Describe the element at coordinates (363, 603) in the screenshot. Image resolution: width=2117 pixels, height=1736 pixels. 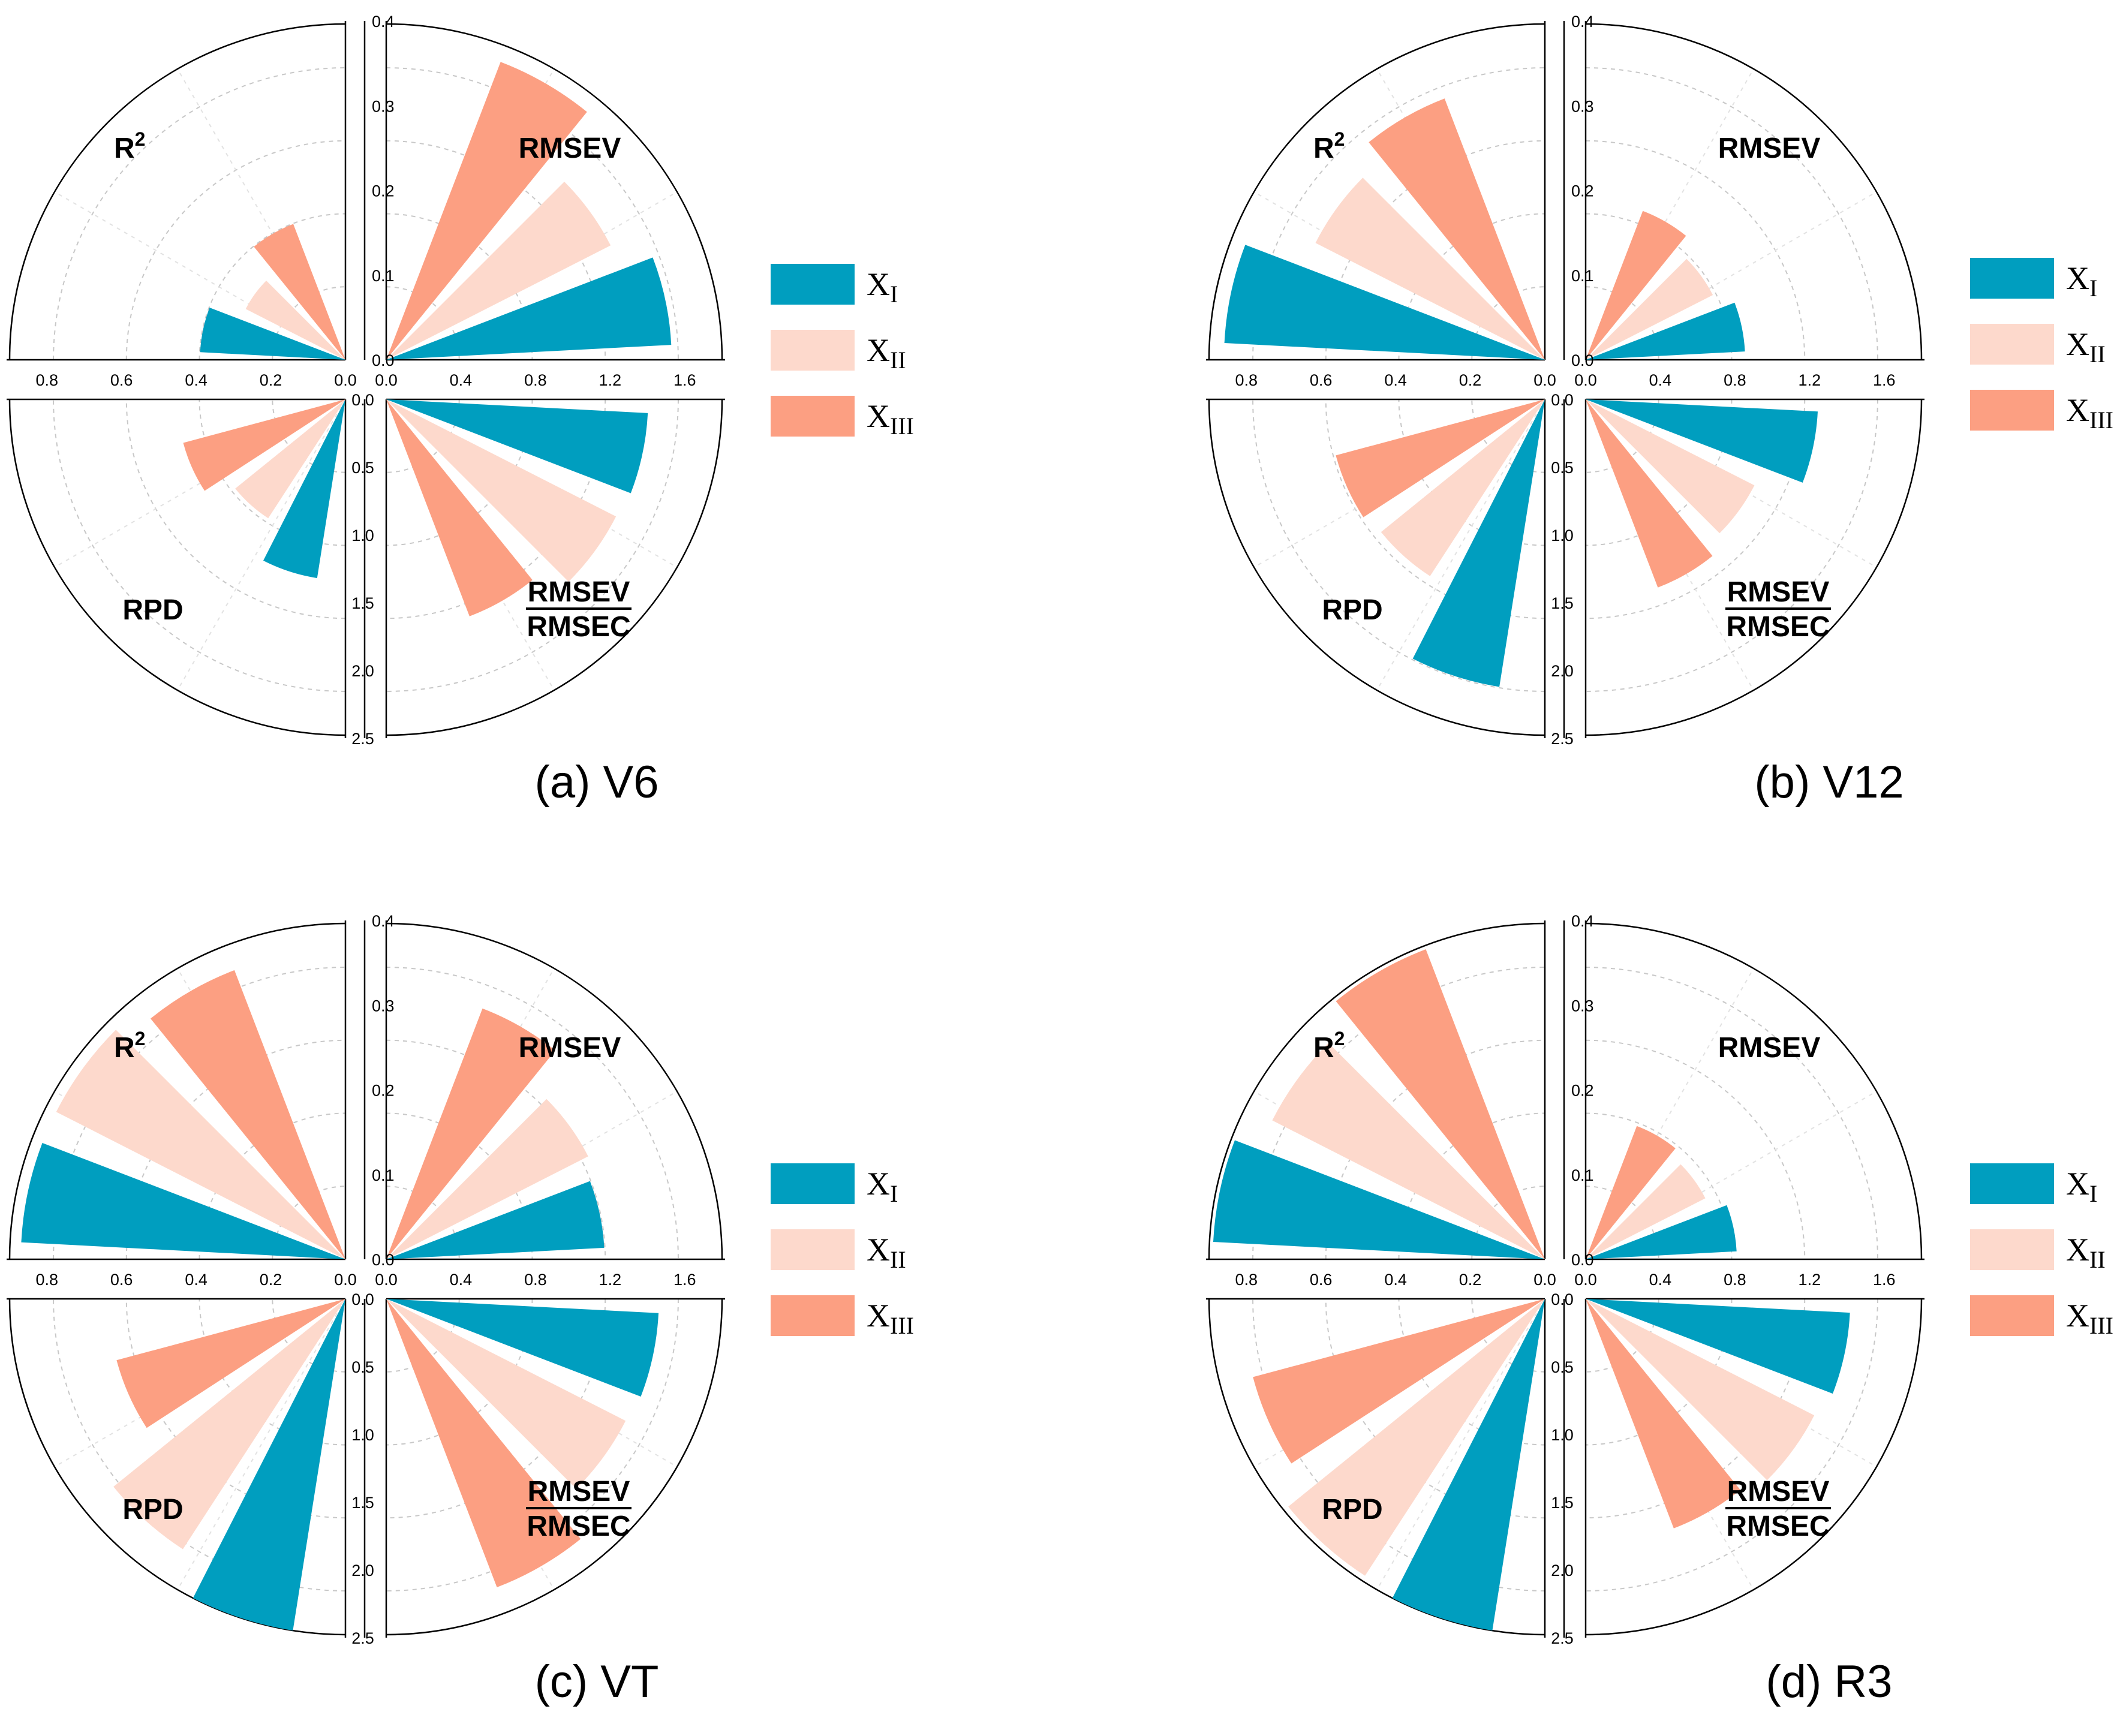
I see `ratio-tick-label: 1.5` at that location.